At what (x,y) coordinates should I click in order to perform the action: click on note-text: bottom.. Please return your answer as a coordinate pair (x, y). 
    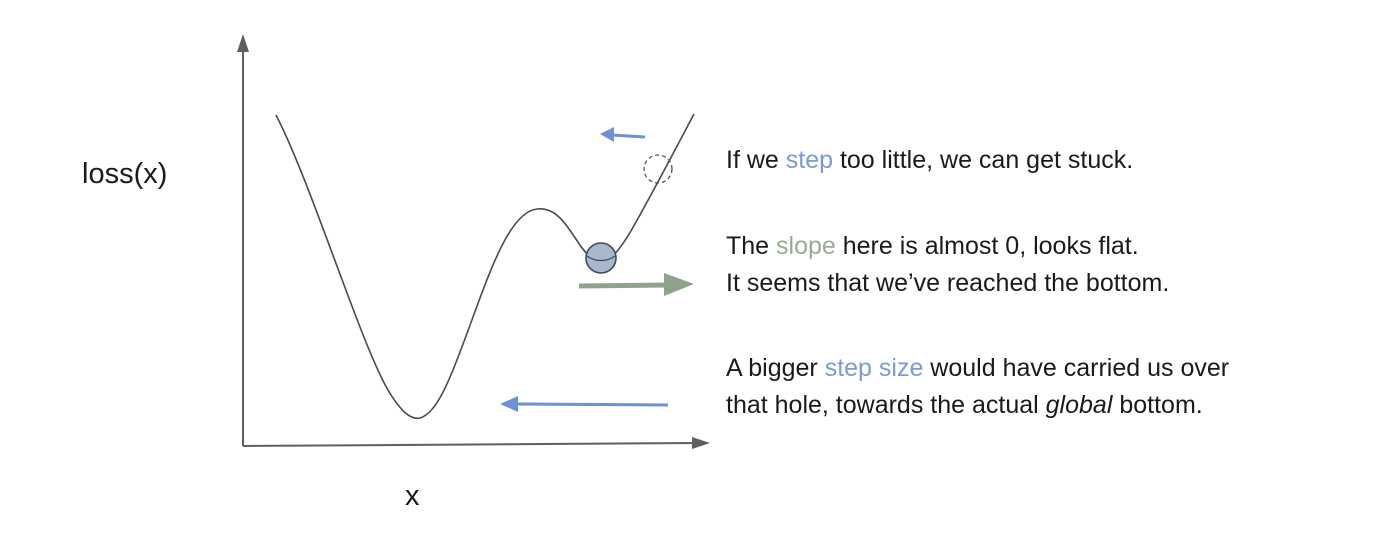
    Looking at the image, I should click on (1157, 405).